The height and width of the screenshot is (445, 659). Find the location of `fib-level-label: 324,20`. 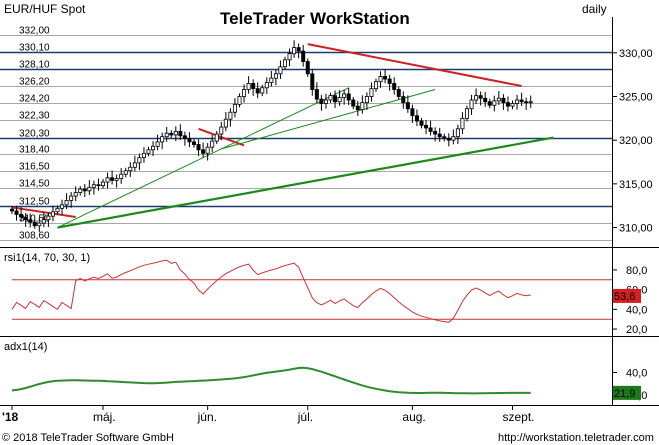

fib-level-label: 324,20 is located at coordinates (34, 99).